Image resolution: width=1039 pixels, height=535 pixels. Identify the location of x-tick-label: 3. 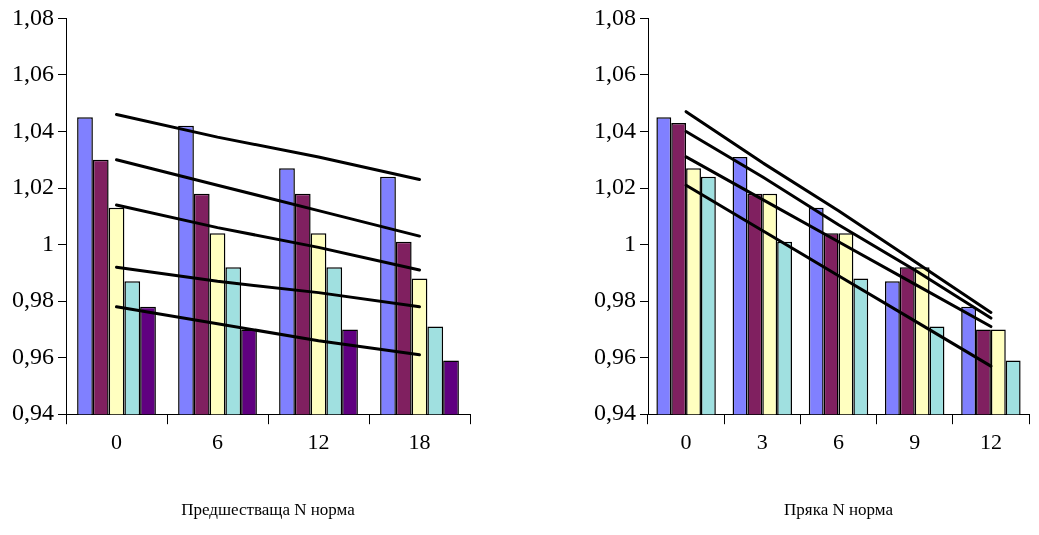
(762, 442).